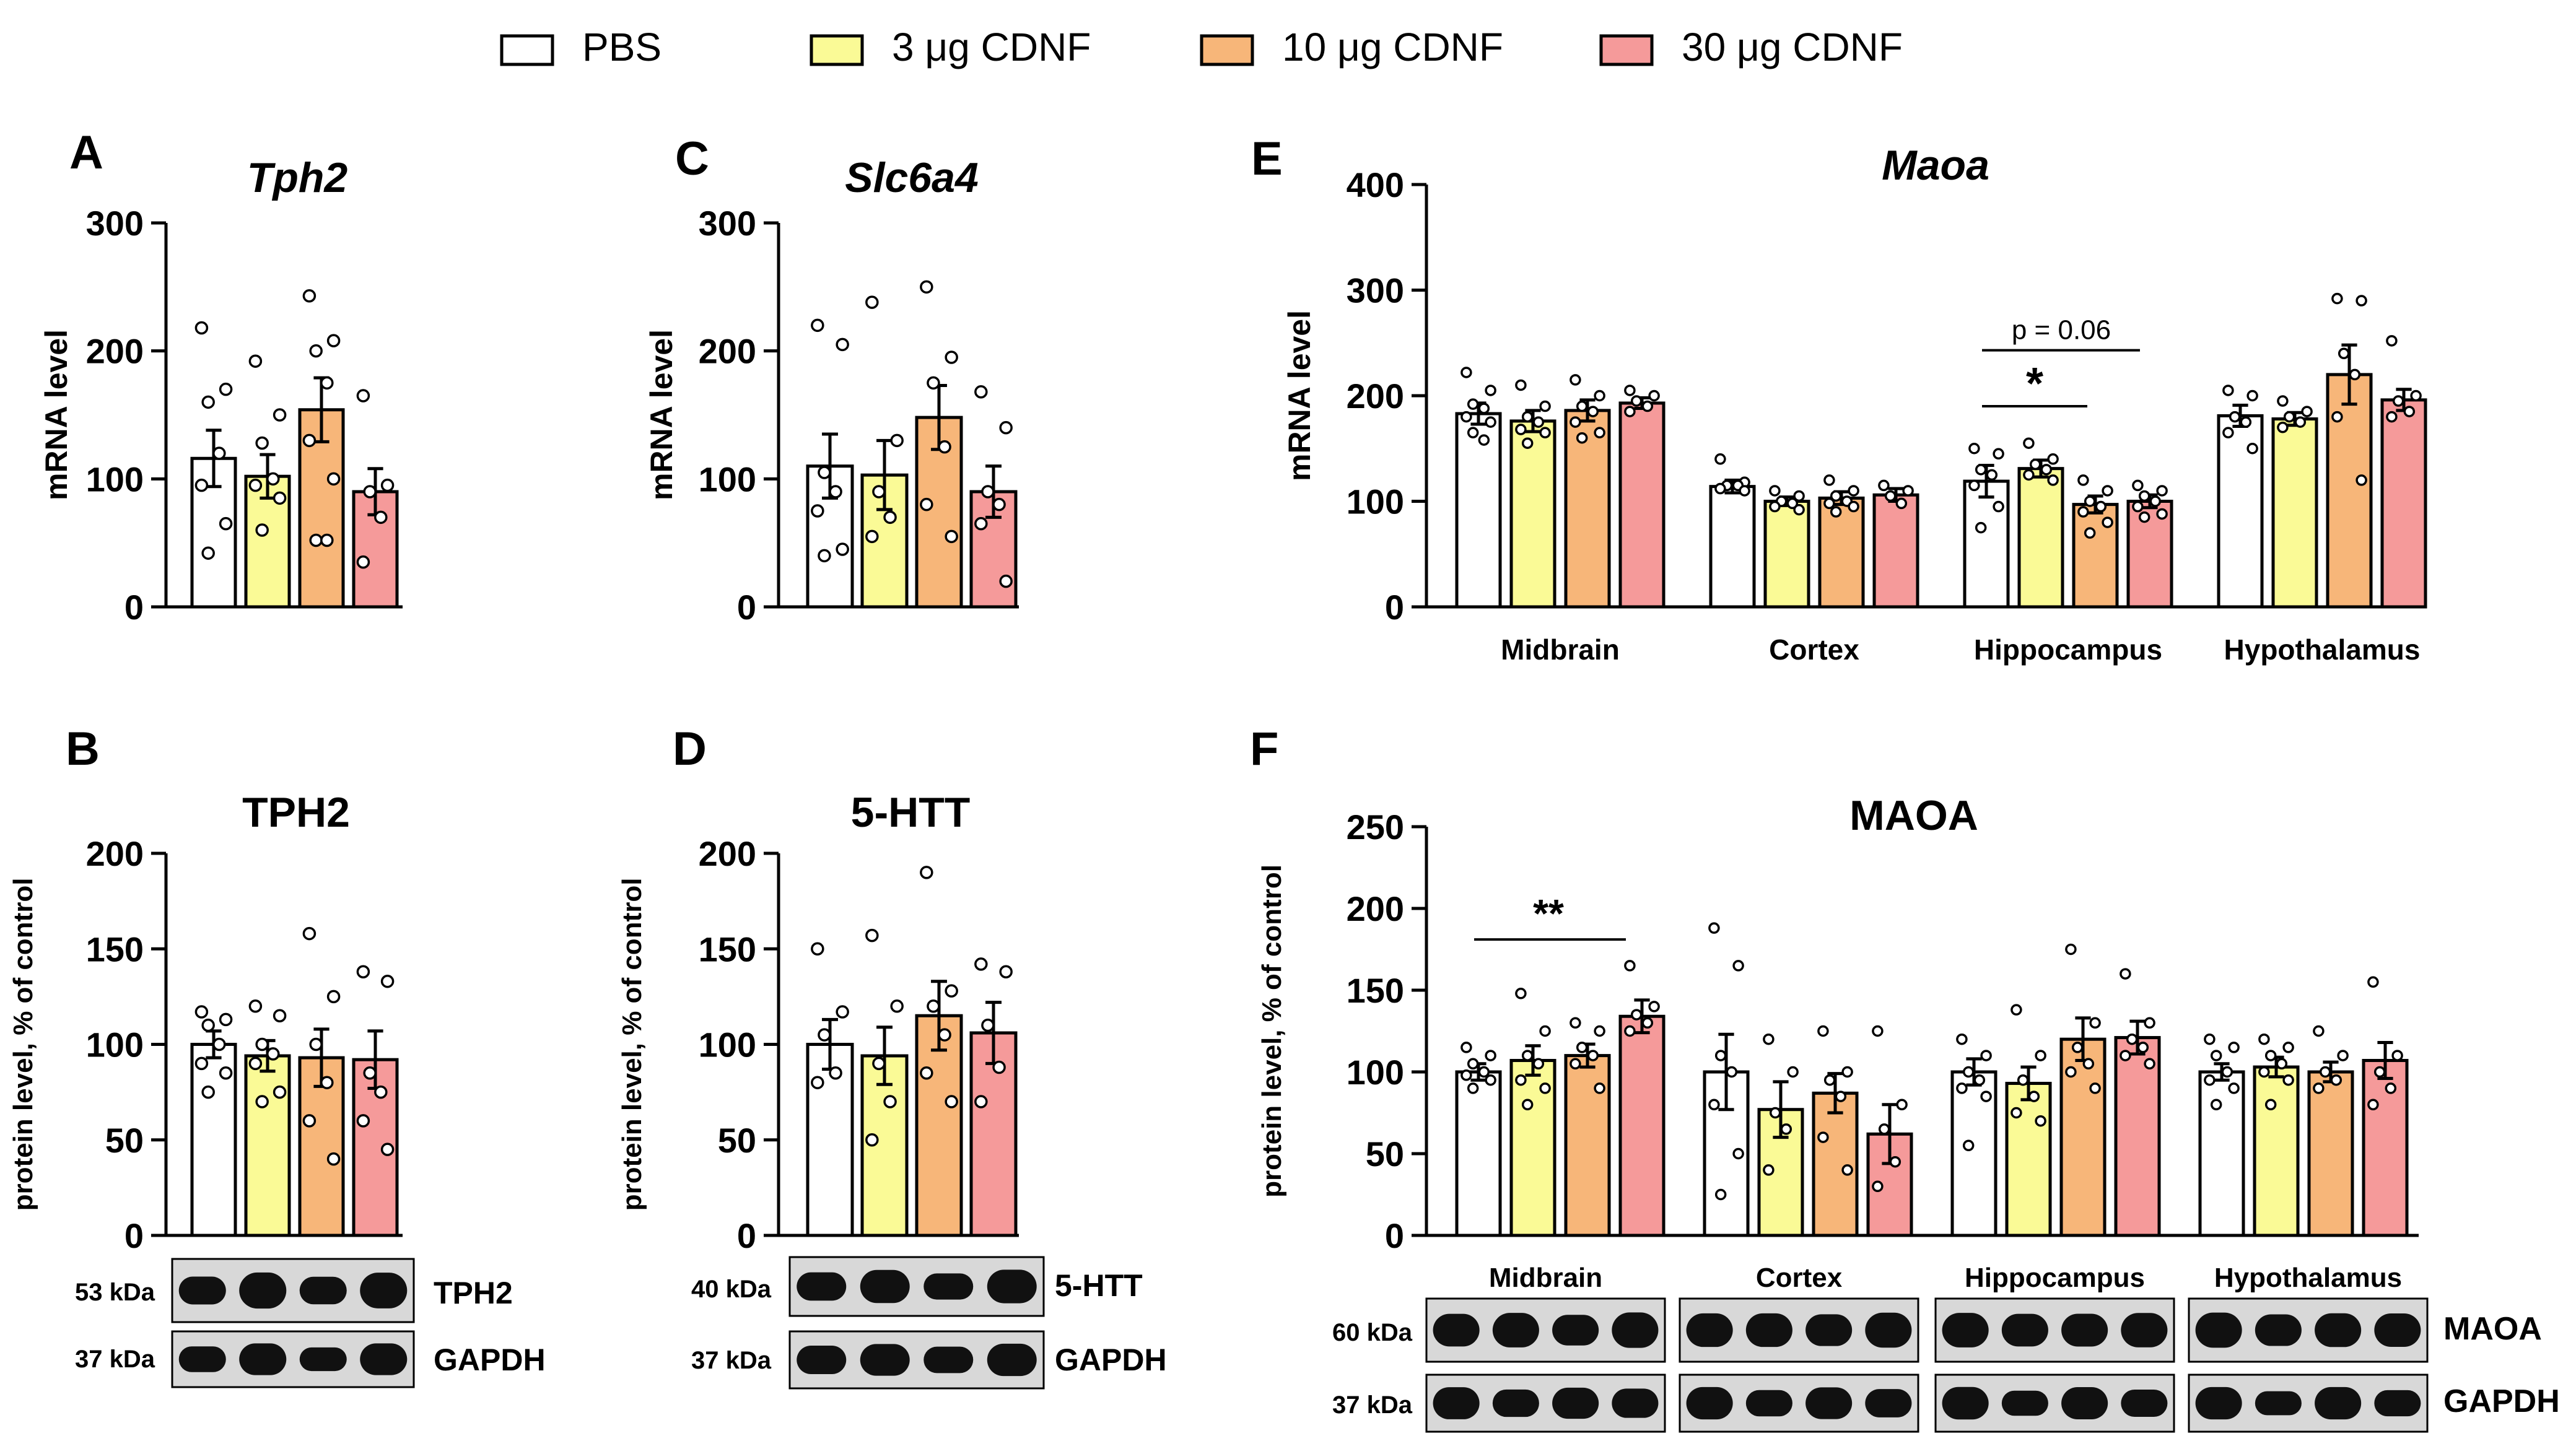 This screenshot has height=1454, width=2576. I want to click on y-tick-label: 150, so click(115, 949).